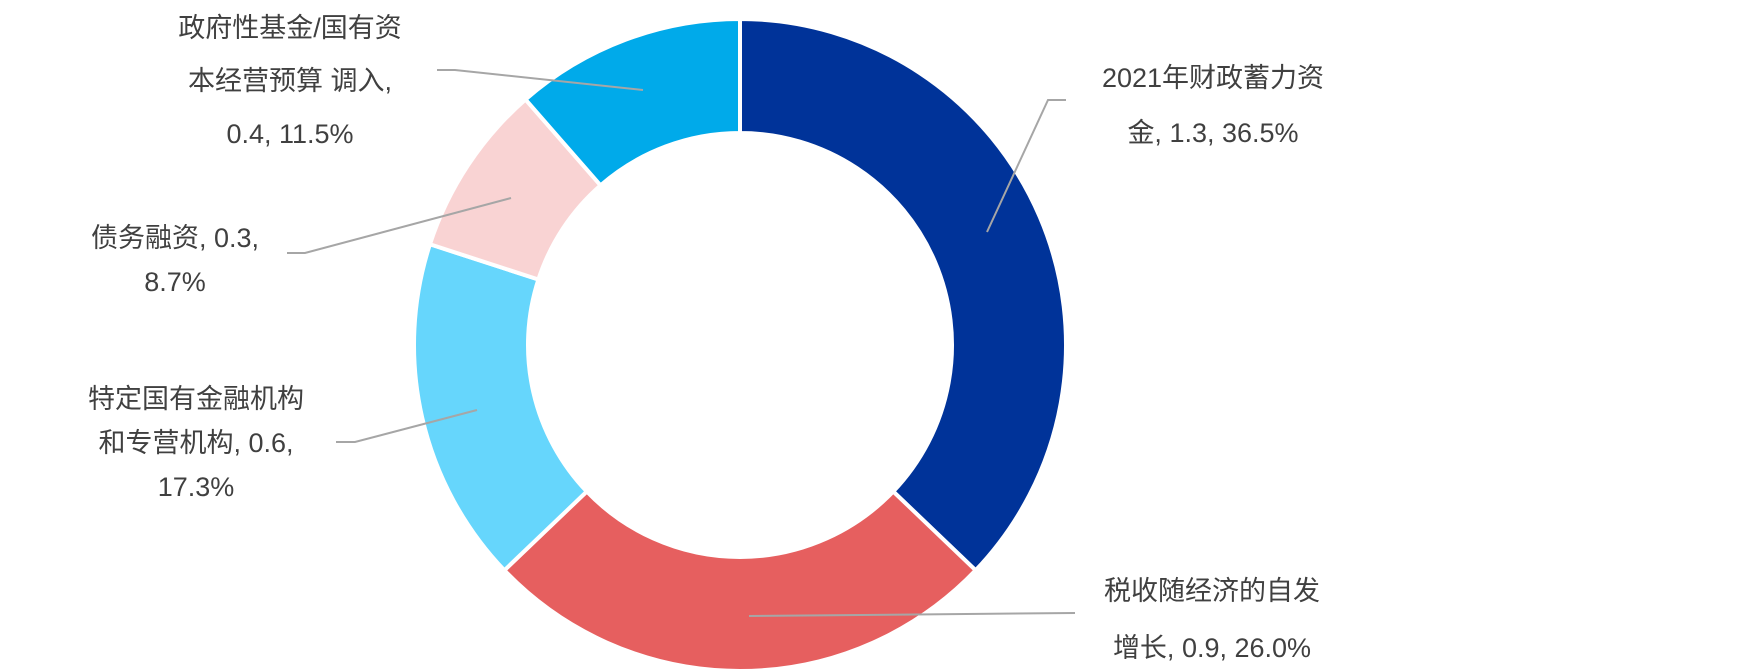 This screenshot has height=671, width=1739. What do you see at coordinates (290, 28) in the screenshot?
I see `data-label-line: 政府性基金/国有资` at bounding box center [290, 28].